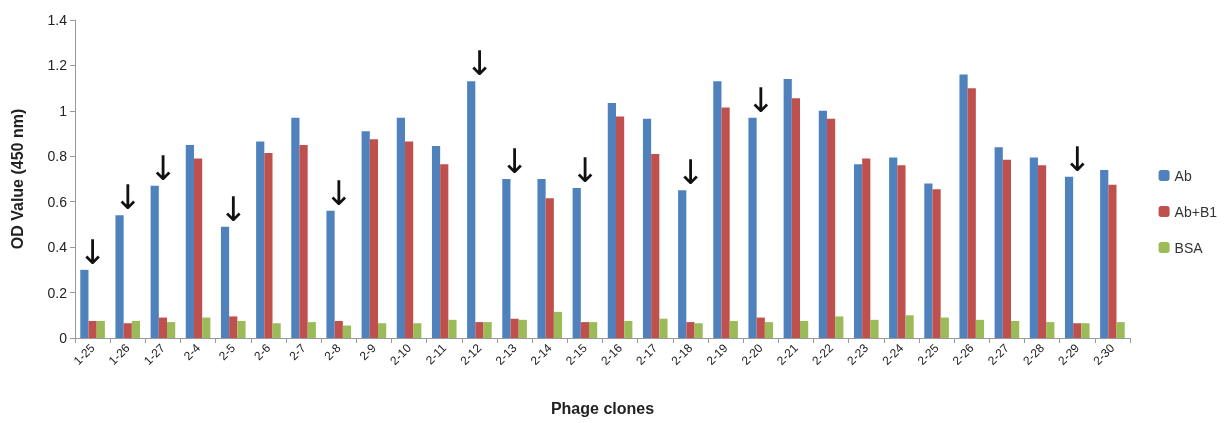 This screenshot has width=1228, height=423. What do you see at coordinates (1196, 211) in the screenshot?
I see `legend-label: Ab+B1` at bounding box center [1196, 211].